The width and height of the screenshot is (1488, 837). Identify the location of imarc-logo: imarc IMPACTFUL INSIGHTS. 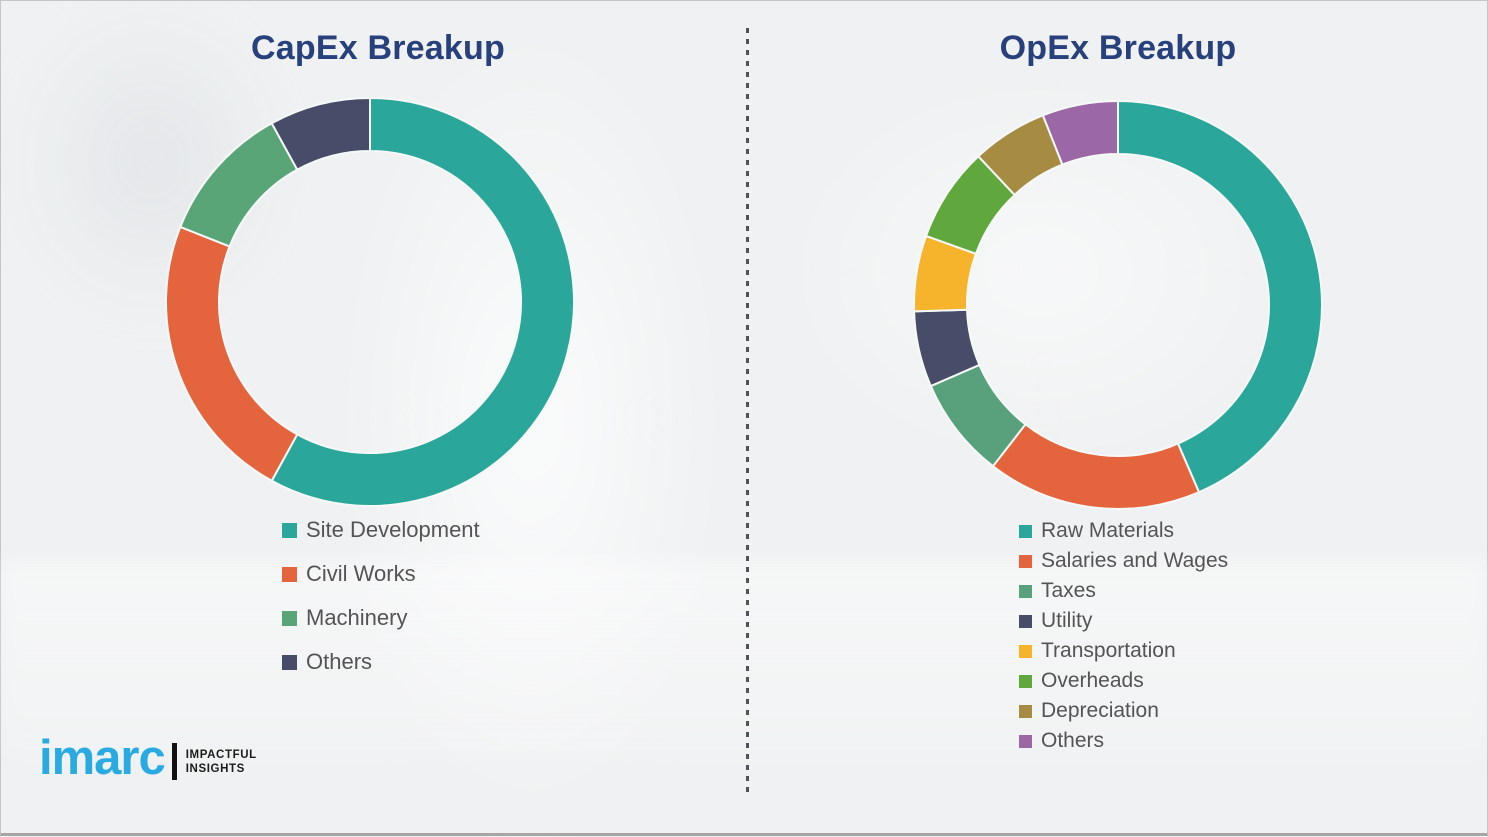
(148, 761).